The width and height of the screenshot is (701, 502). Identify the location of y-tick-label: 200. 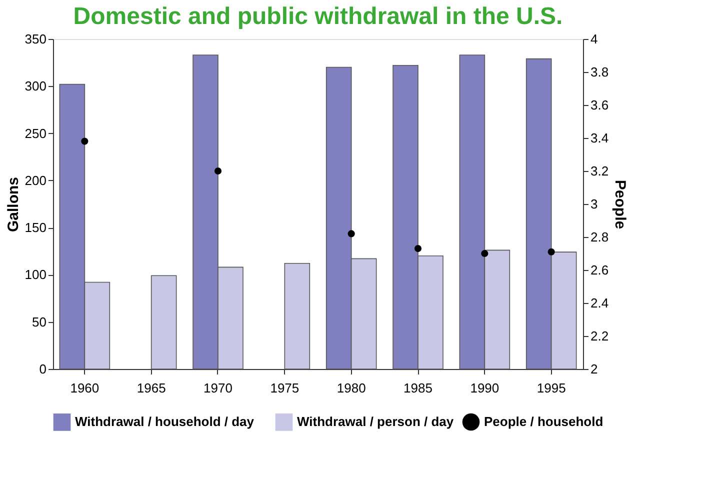
(35, 180).